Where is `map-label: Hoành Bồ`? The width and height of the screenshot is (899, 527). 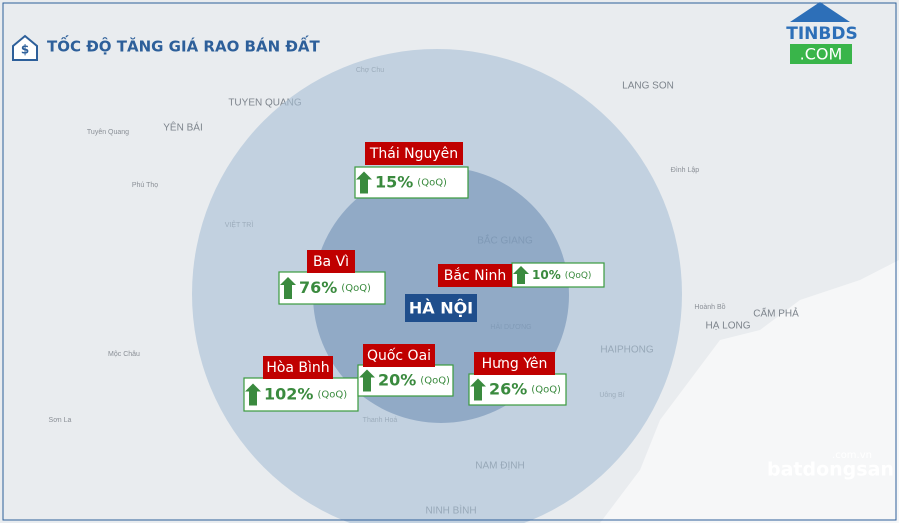
map-label: Hoành Bồ is located at coordinates (709, 306).